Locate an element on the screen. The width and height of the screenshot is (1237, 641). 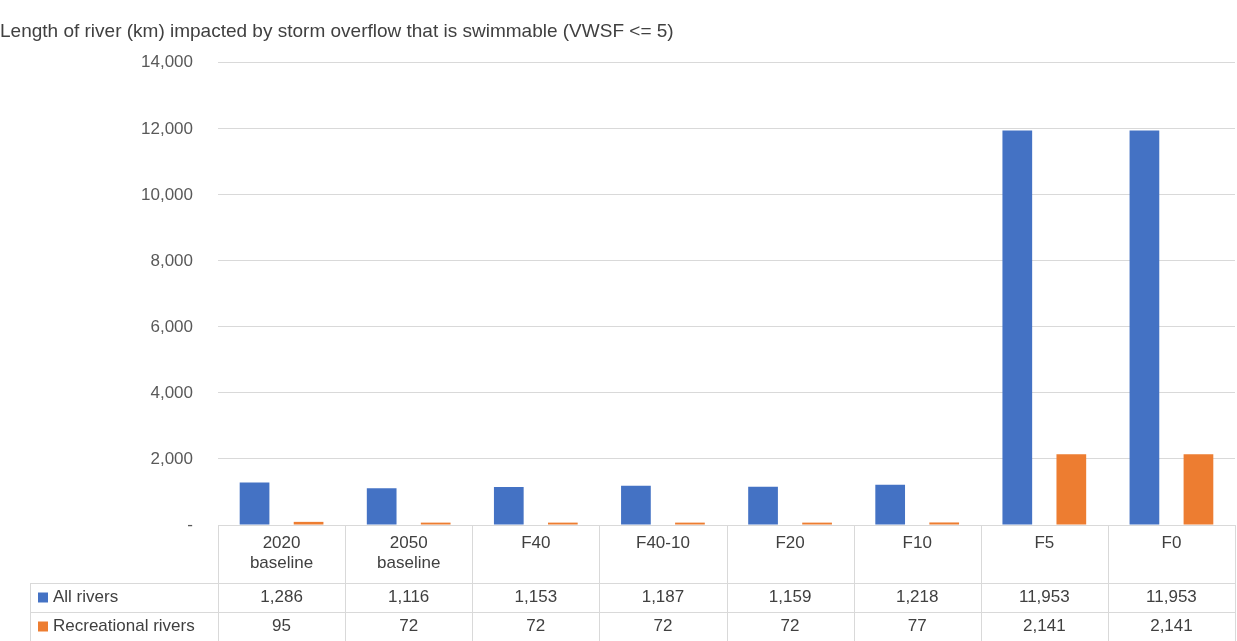
chart-title: Length of river (km) impacted by storm overflow that is swimmable (VWSF <= 5) is located at coordinates (337, 30).